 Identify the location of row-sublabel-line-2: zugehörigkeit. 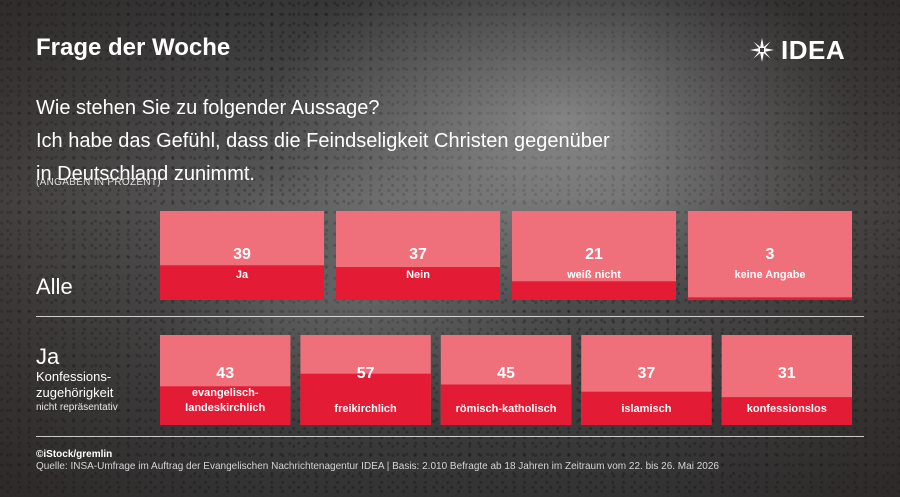
(75, 392).